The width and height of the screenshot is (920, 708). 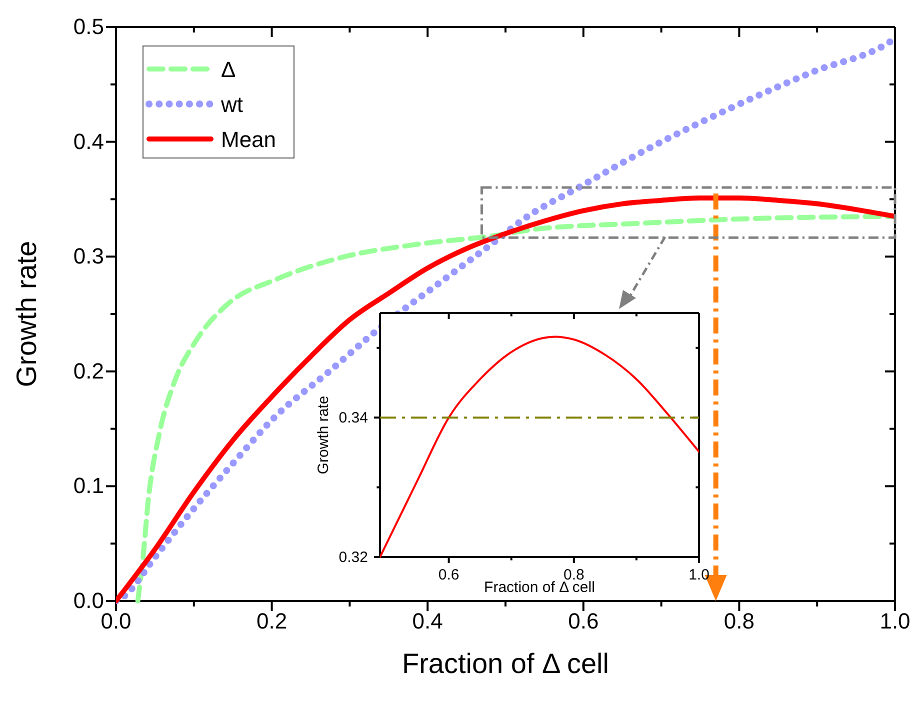 I want to click on y-tick-label: 0.34, so click(x=353, y=417).